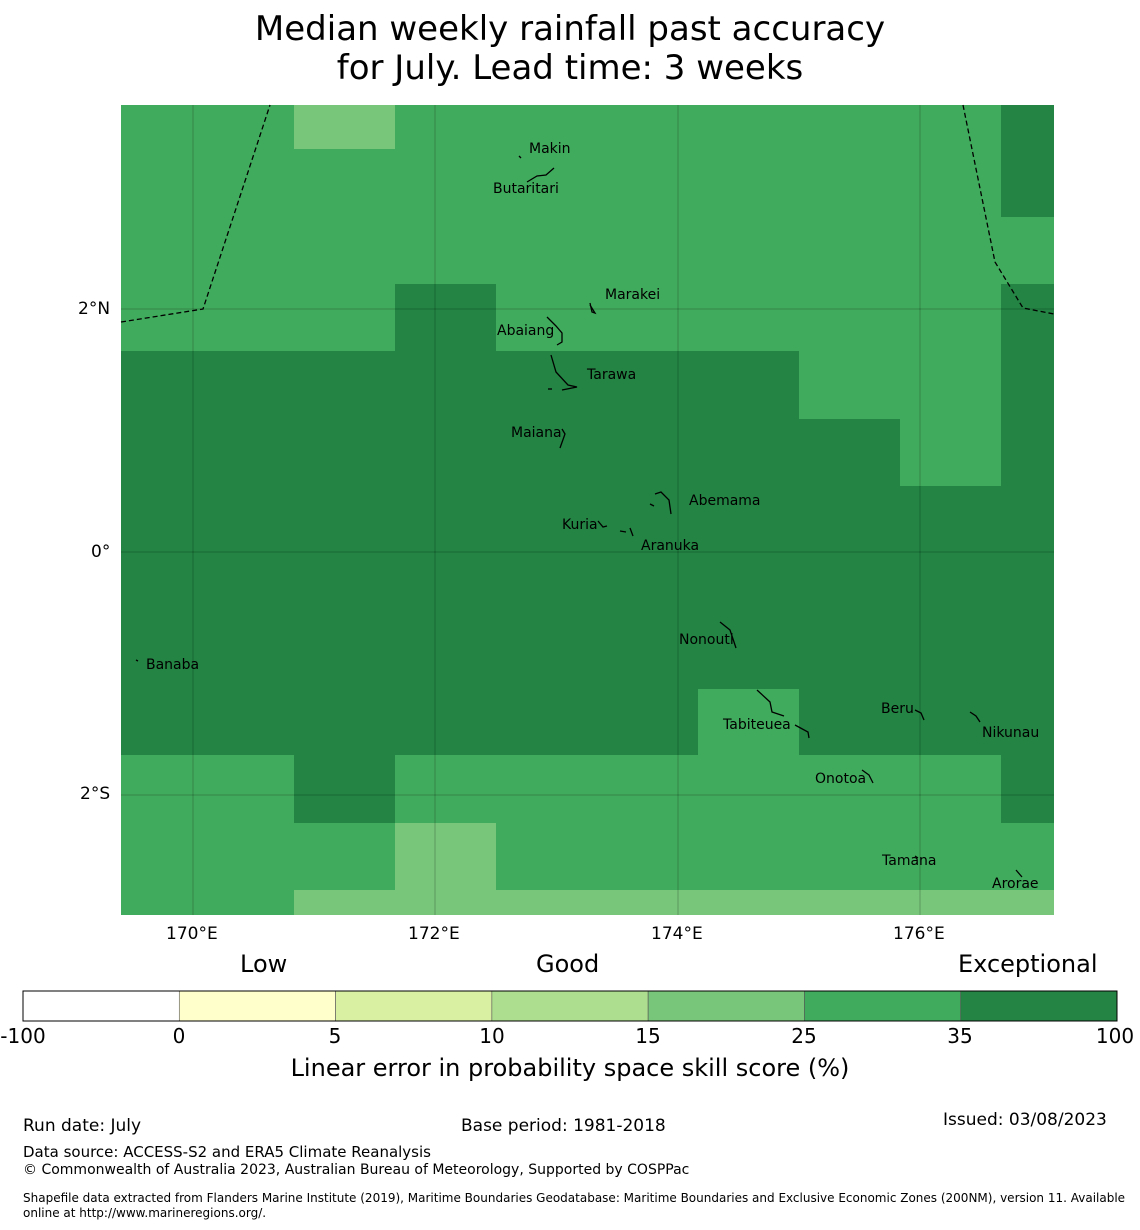  What do you see at coordinates (1011, 733) in the screenshot?
I see `place-label-nikunau: Nikunau` at bounding box center [1011, 733].